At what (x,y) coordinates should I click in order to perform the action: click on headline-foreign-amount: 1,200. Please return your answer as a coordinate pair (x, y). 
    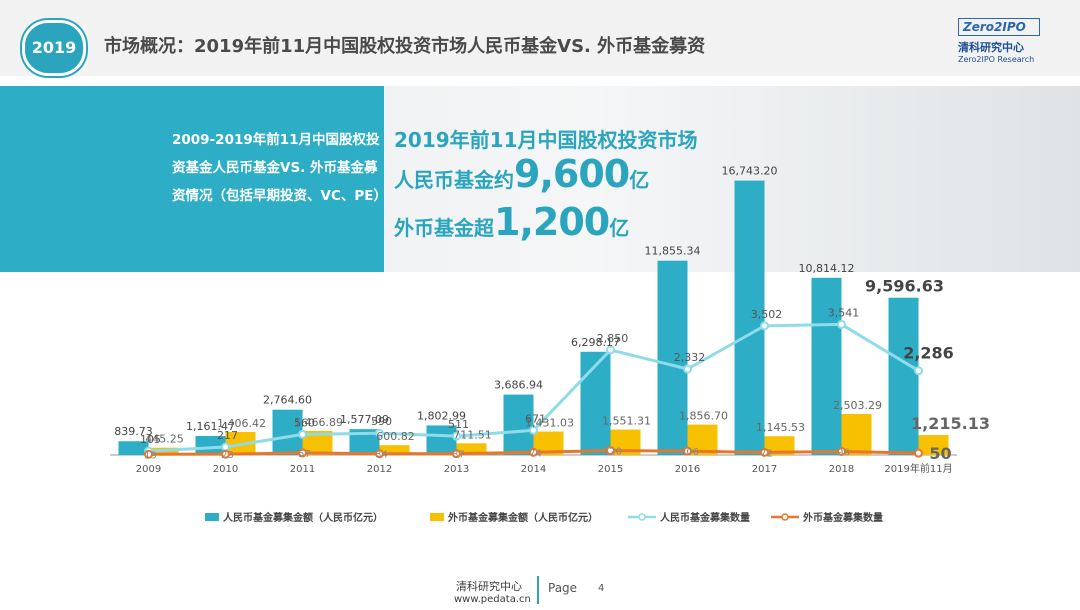
    Looking at the image, I should click on (552, 222).